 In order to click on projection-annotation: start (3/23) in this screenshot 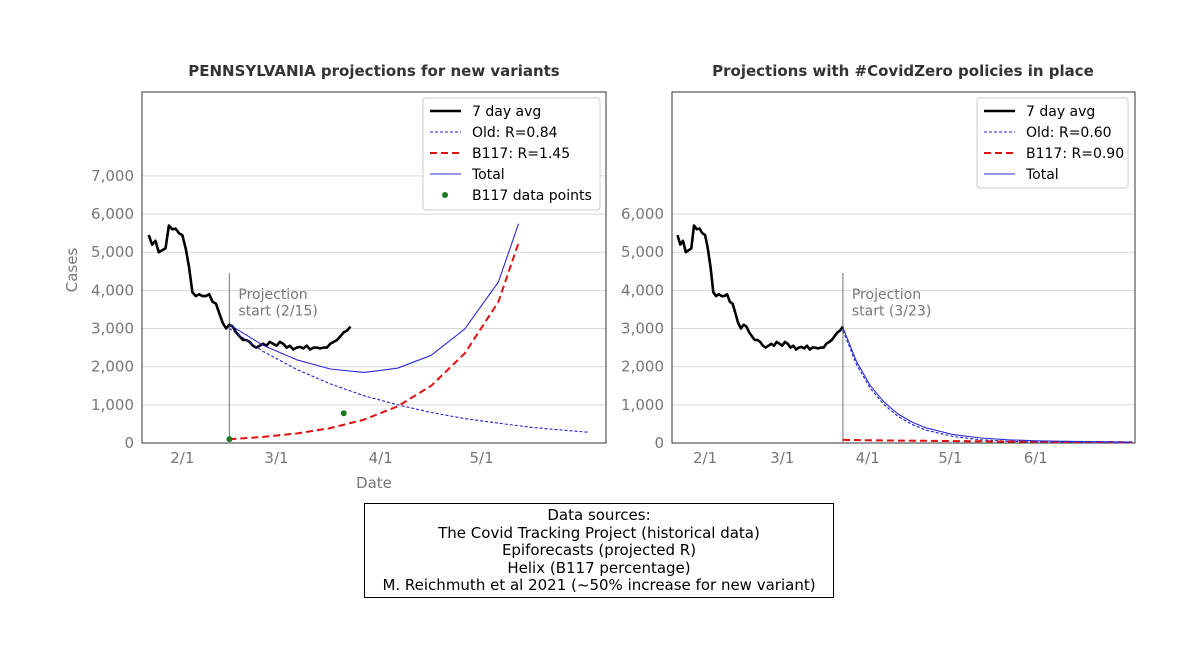, I will do `click(891, 312)`.